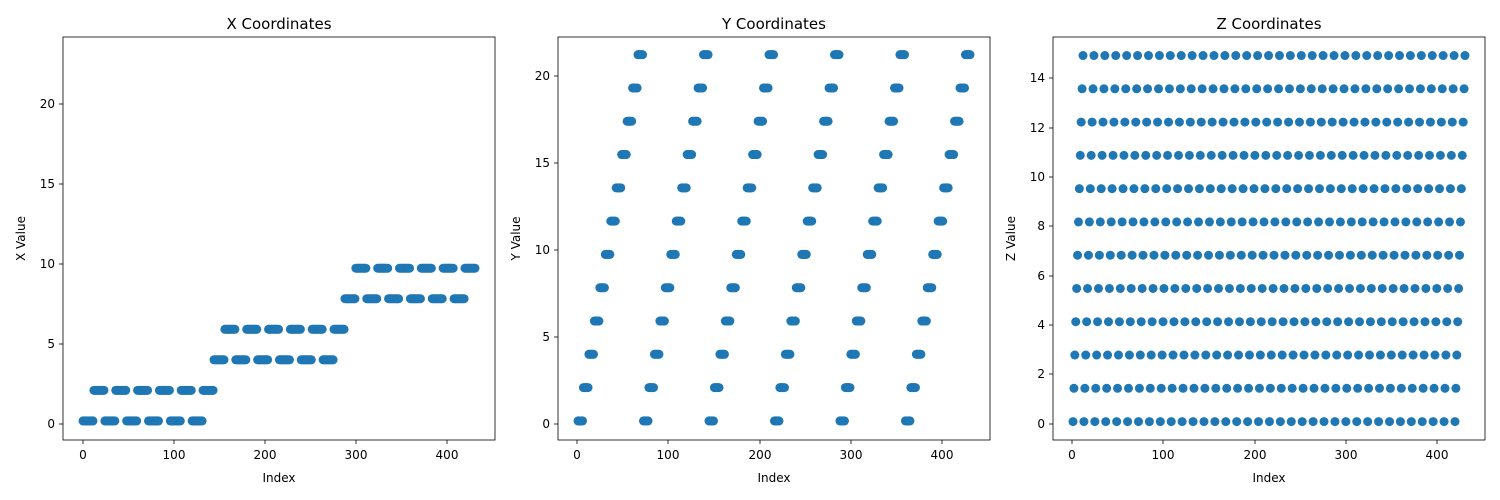 This screenshot has width=1500, height=500. Describe the element at coordinates (1346, 455) in the screenshot. I see `x-tick-label: 300` at that location.